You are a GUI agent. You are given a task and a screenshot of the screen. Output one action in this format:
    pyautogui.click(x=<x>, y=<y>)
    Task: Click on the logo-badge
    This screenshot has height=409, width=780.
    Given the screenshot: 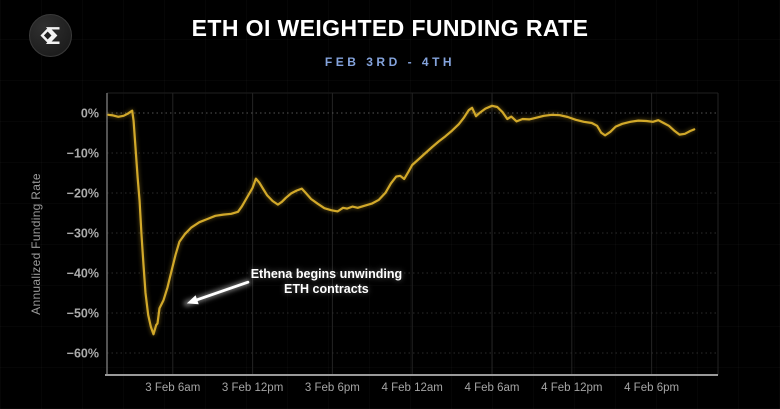 What is the action you would take?
    pyautogui.click(x=50, y=35)
    